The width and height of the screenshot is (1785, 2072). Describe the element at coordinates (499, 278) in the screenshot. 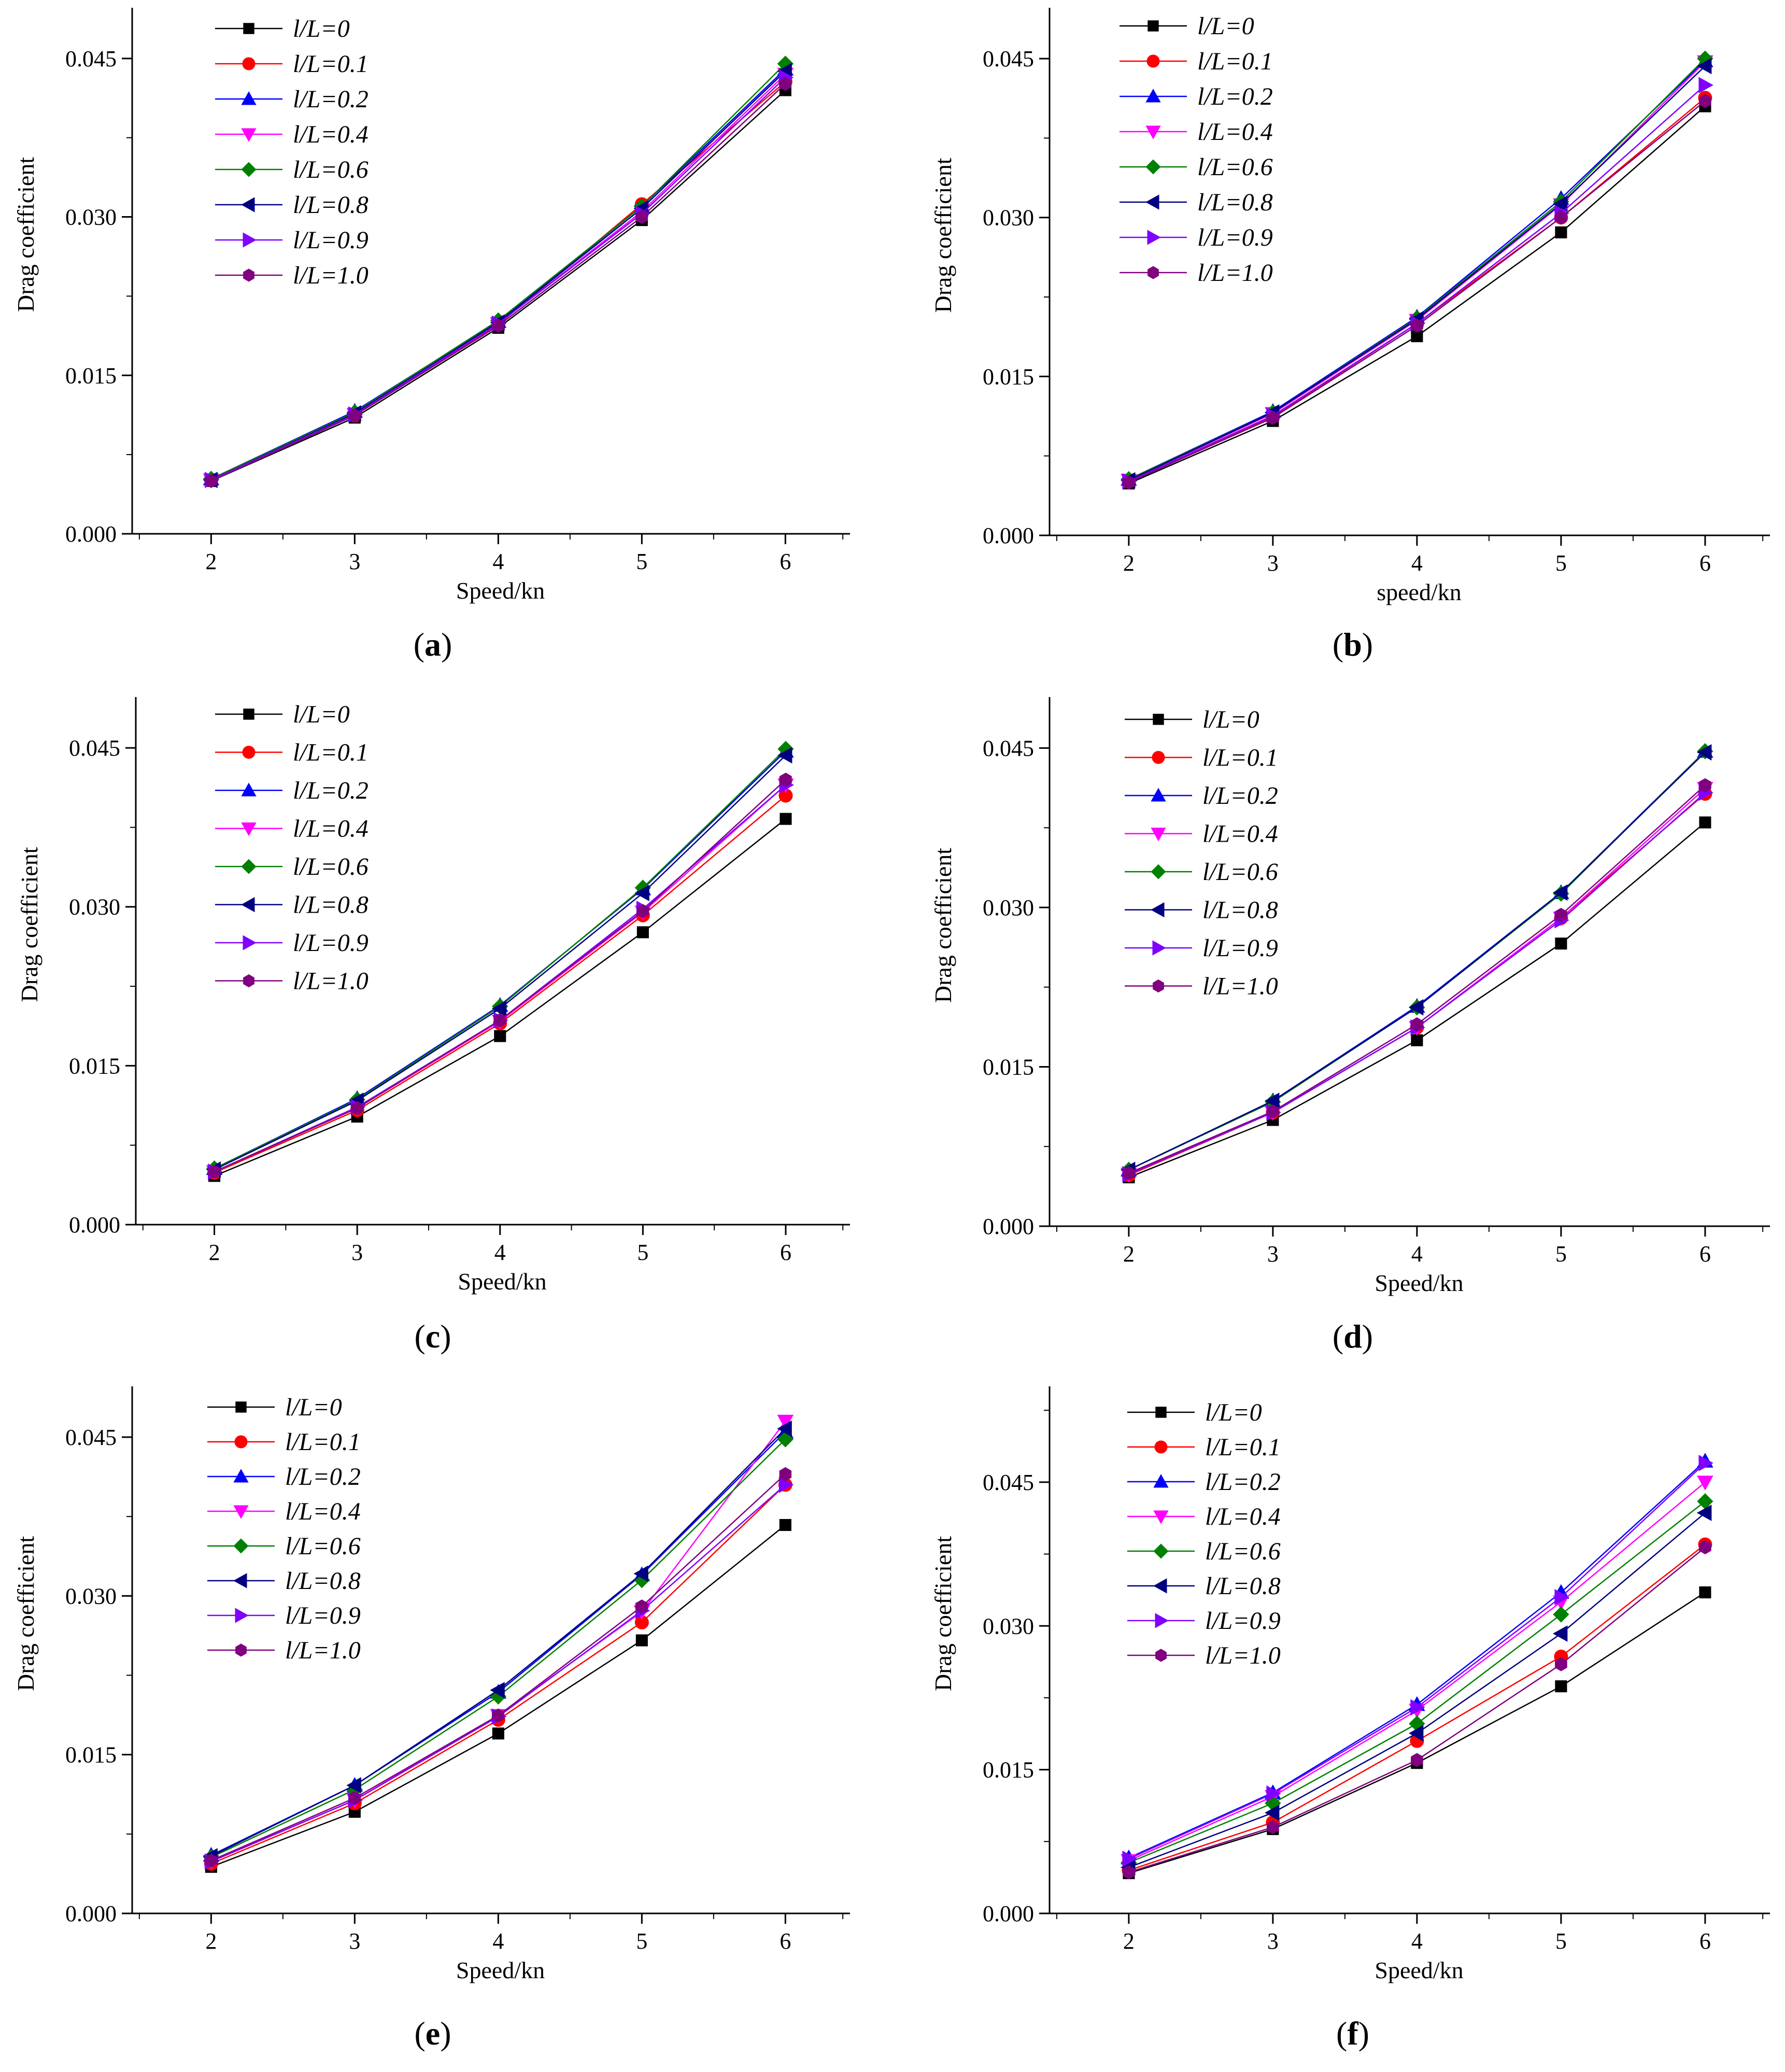

I see `series-l/L=0.4` at that location.